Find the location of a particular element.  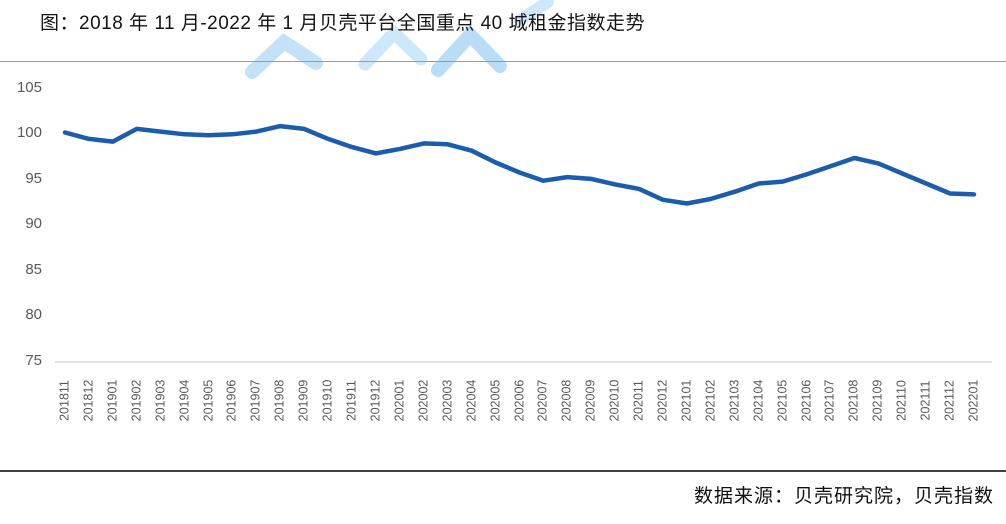

x-axis-tick-label: 201908 is located at coordinates (279, 400).